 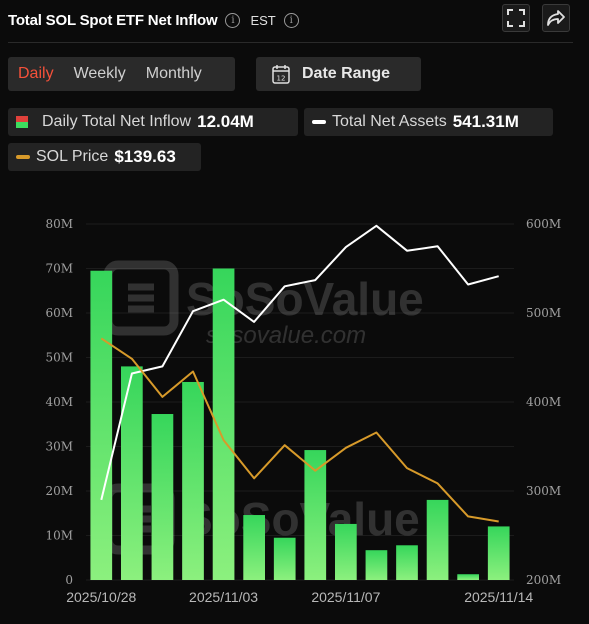 I want to click on fullscreen-icon, so click(x=516, y=18).